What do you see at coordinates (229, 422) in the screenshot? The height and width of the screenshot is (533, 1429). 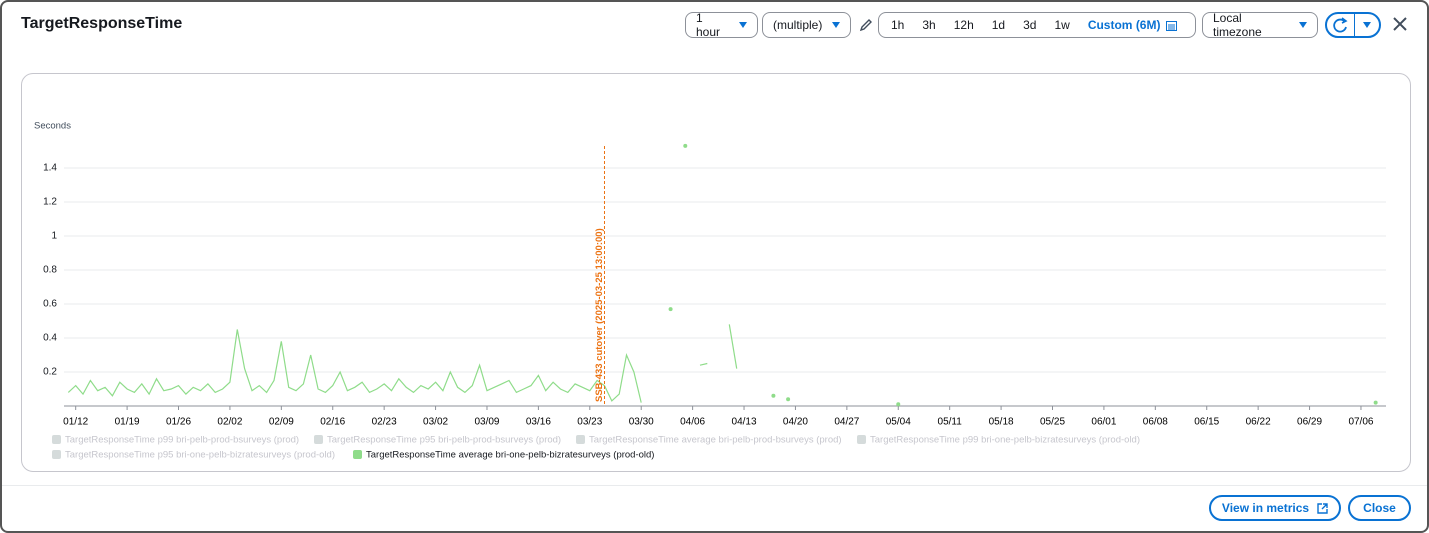 I see `x-tick-label: 02/02` at bounding box center [229, 422].